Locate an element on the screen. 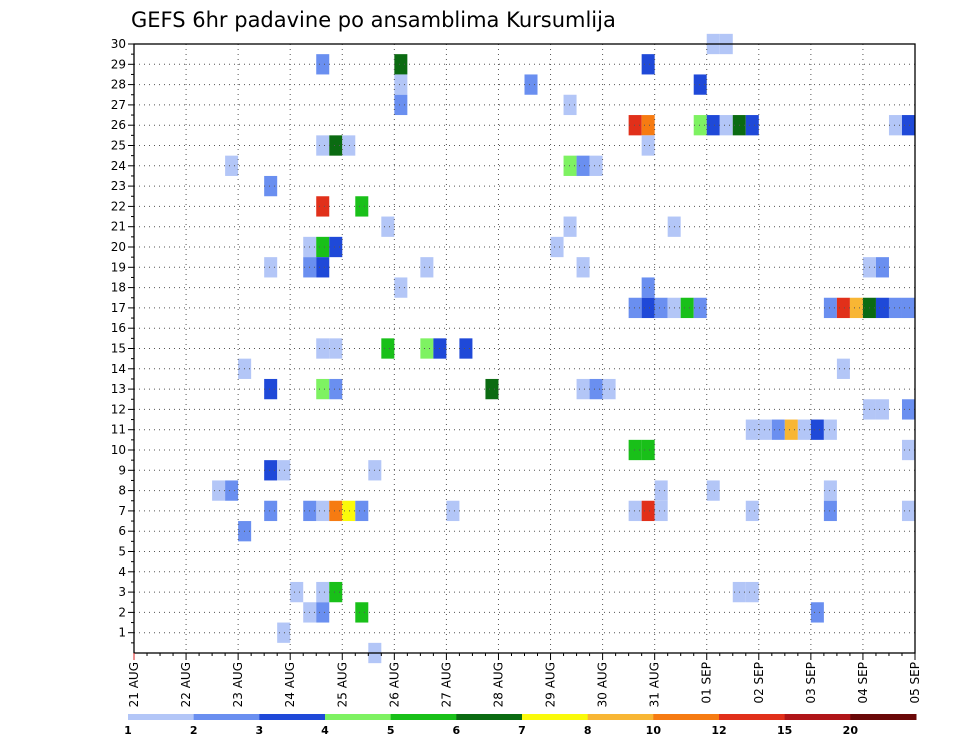 The image size is (960, 742). colorbar-label: 5 is located at coordinates (391, 730).